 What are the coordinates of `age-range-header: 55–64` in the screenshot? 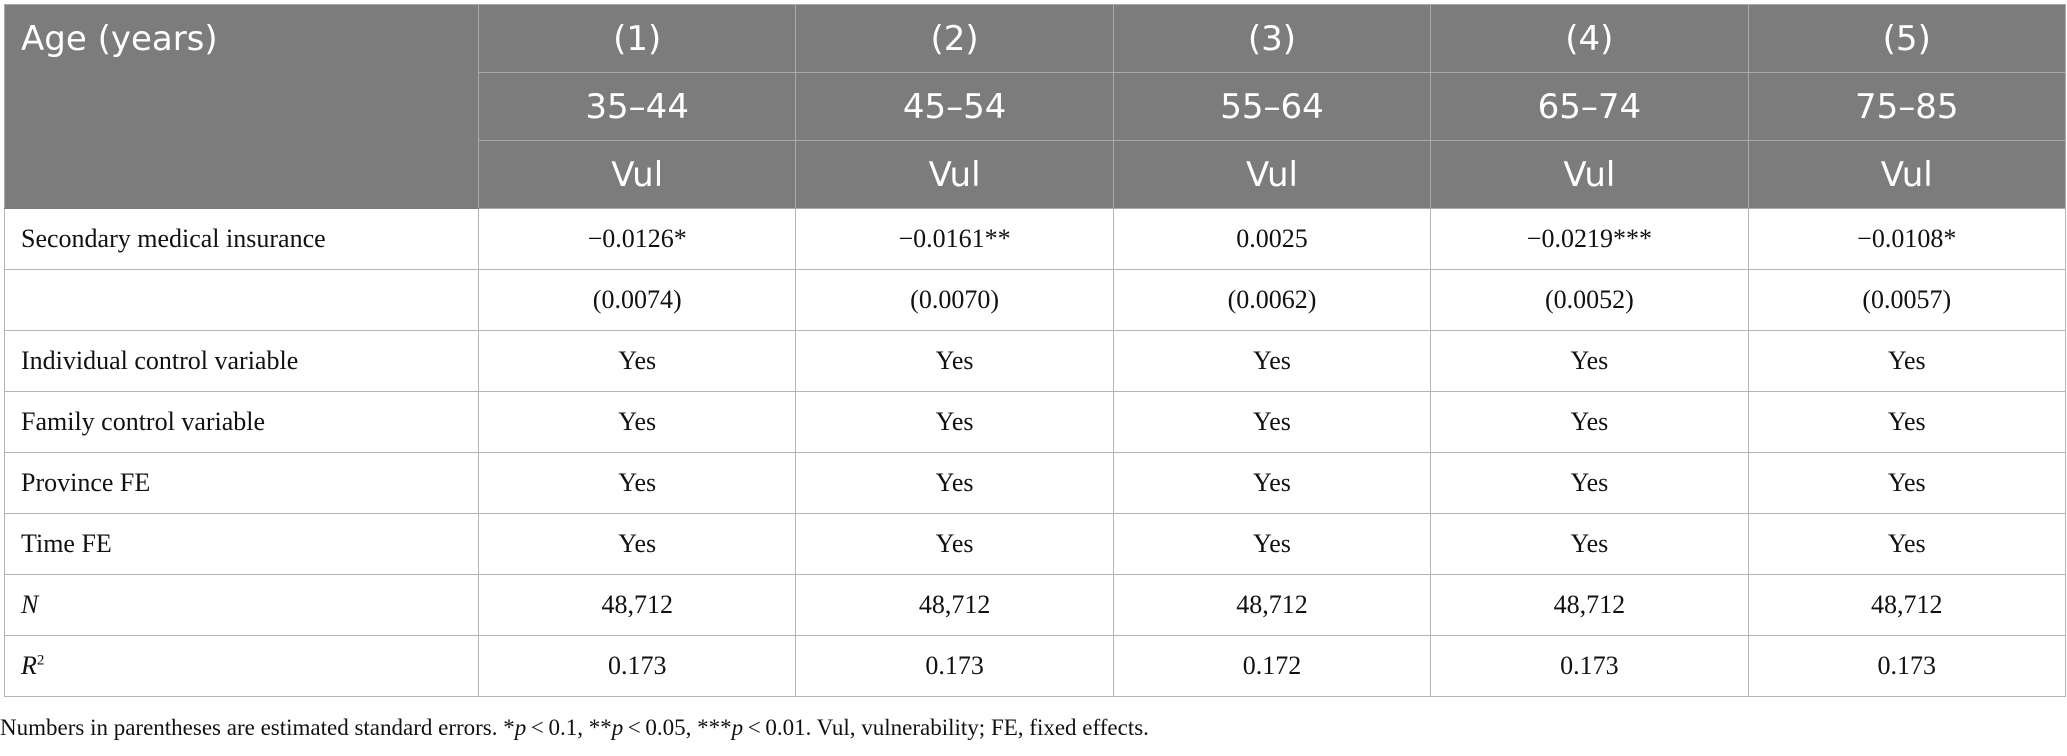 It's located at (1272, 106).